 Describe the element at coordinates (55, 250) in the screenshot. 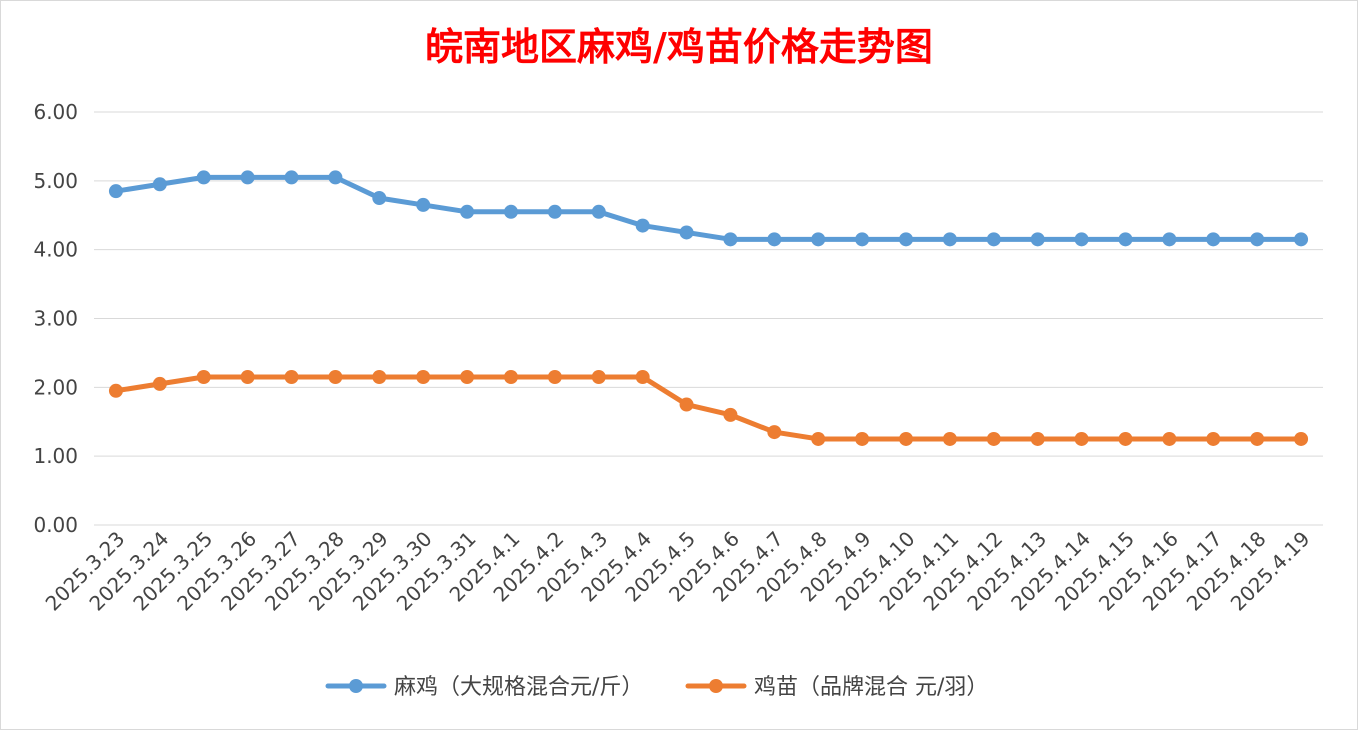

I see `y-tick-label: 4.00` at that location.